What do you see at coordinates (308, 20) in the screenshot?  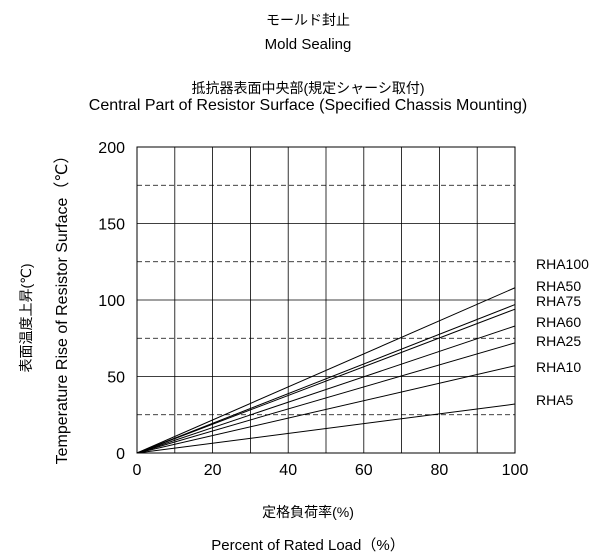 I see `chart-title-jp: モールド封止` at bounding box center [308, 20].